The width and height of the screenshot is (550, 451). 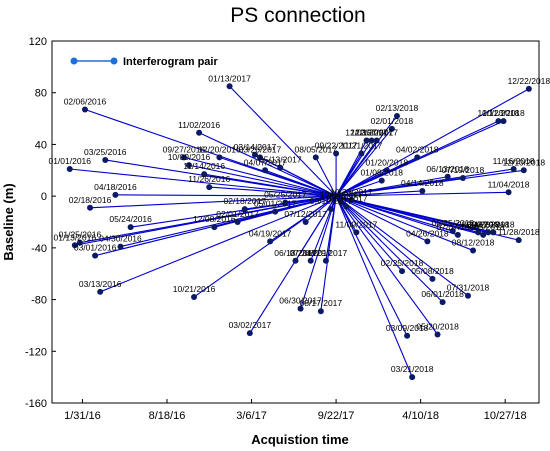 What do you see at coordinates (529, 81) in the screenshot?
I see `point-label: 12/22/2018` at bounding box center [529, 81].